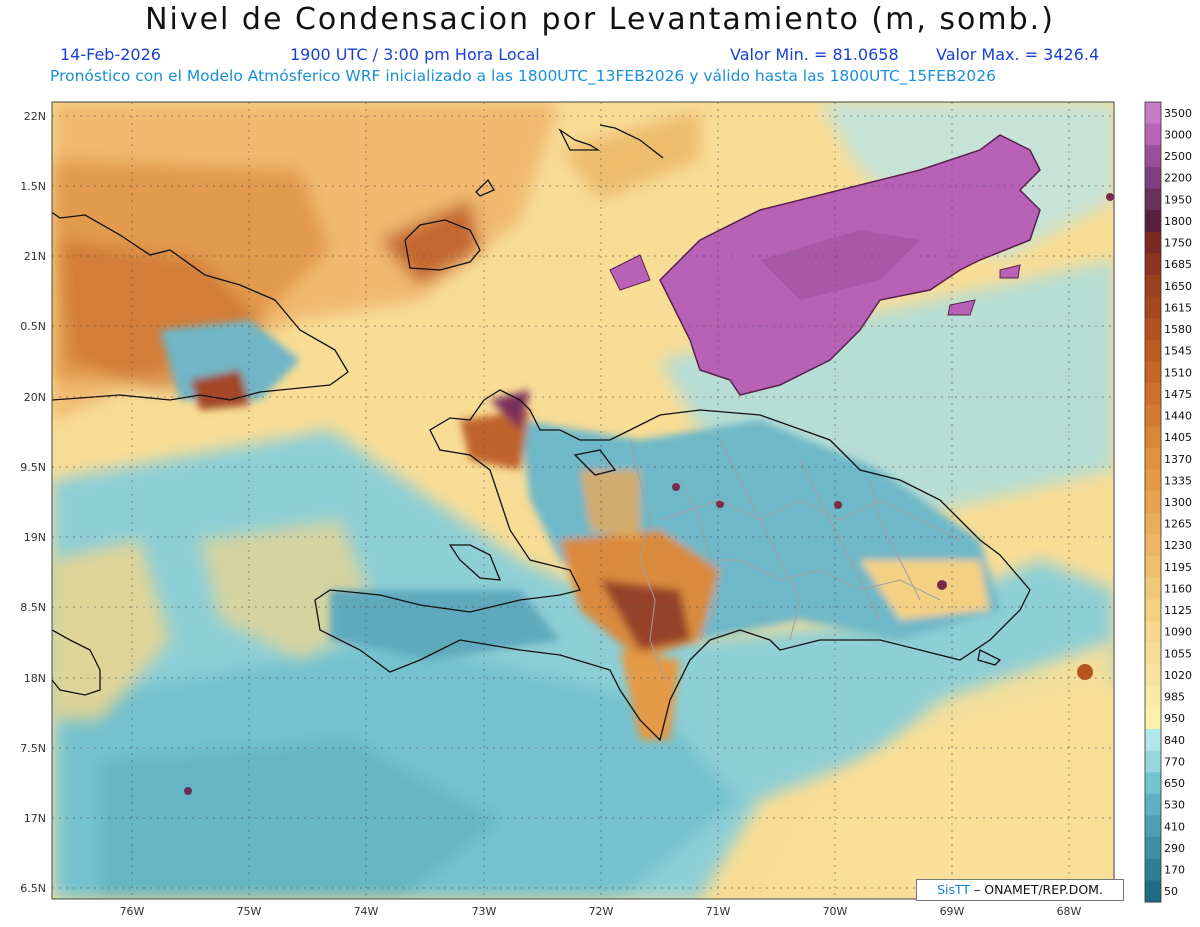 This screenshot has height=927, width=1200. Describe the element at coordinates (1178, 178) in the screenshot. I see `colorbar-label: 2200` at that location.